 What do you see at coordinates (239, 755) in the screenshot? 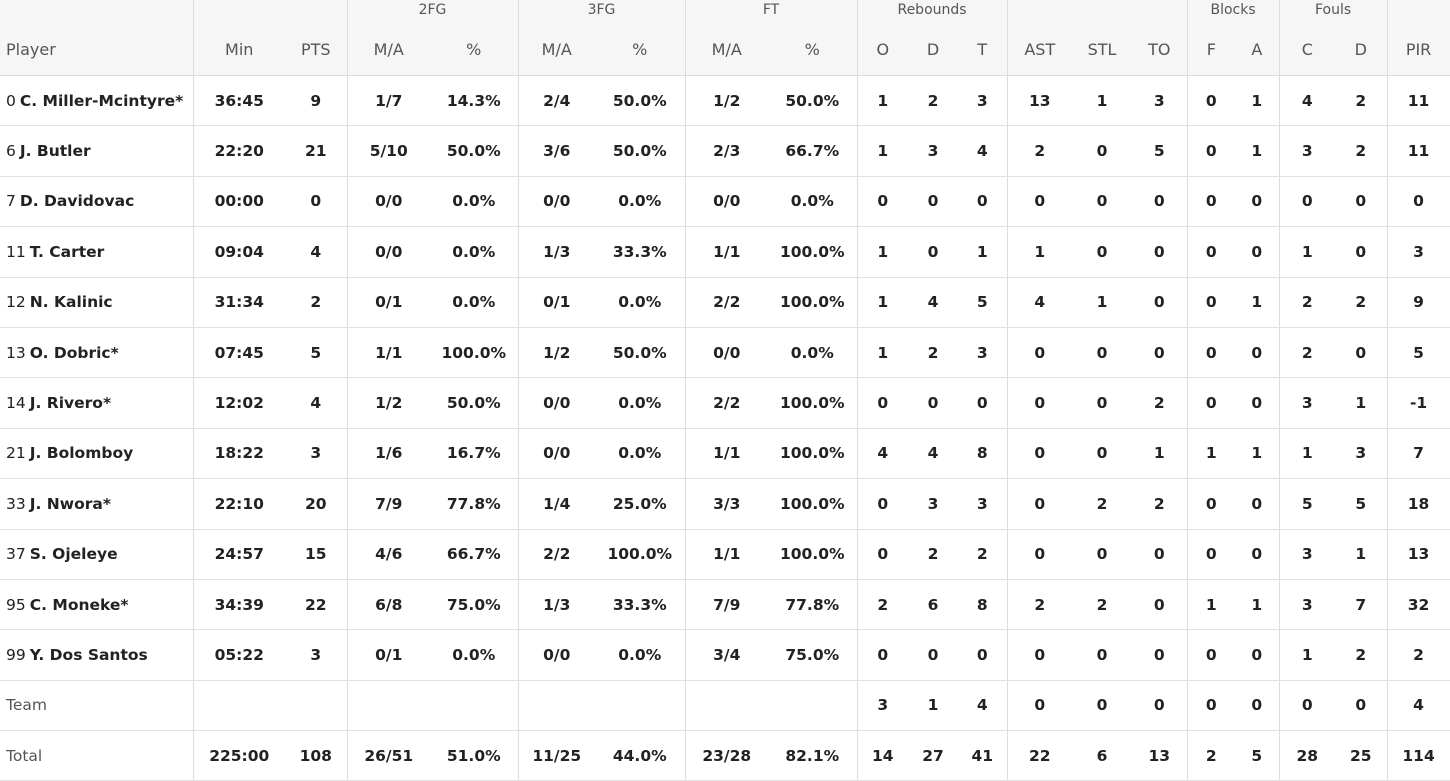
I see `stat-cell: 225:00` at bounding box center [239, 755].